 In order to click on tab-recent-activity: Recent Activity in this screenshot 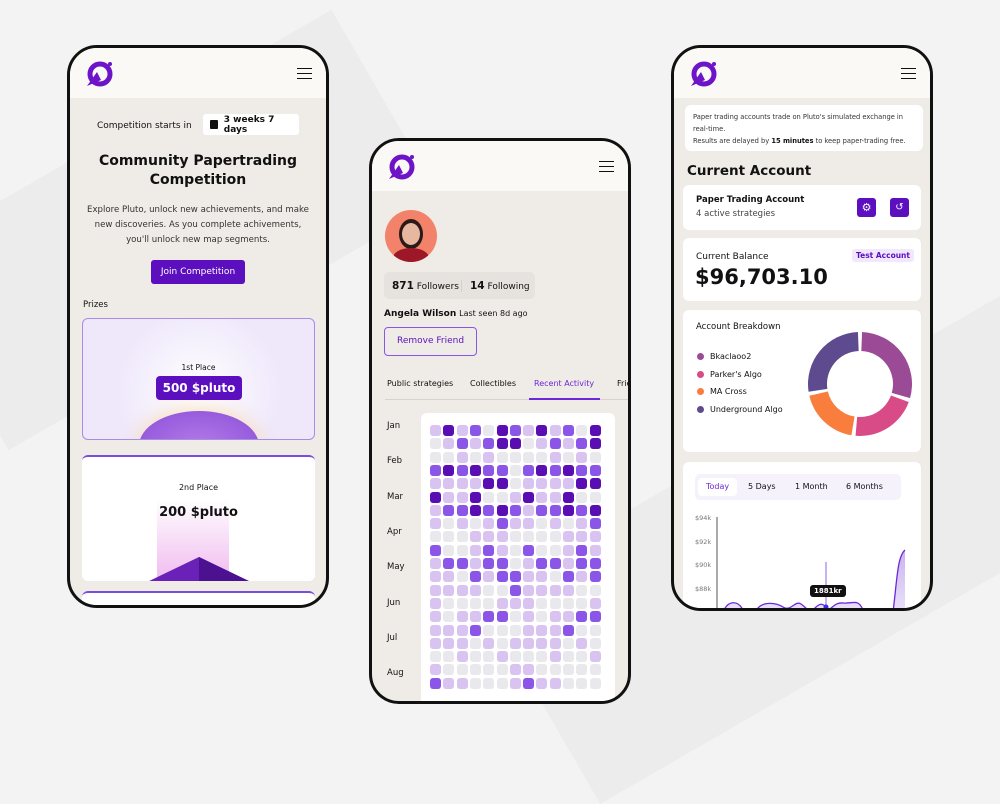, I will do `click(564, 383)`.